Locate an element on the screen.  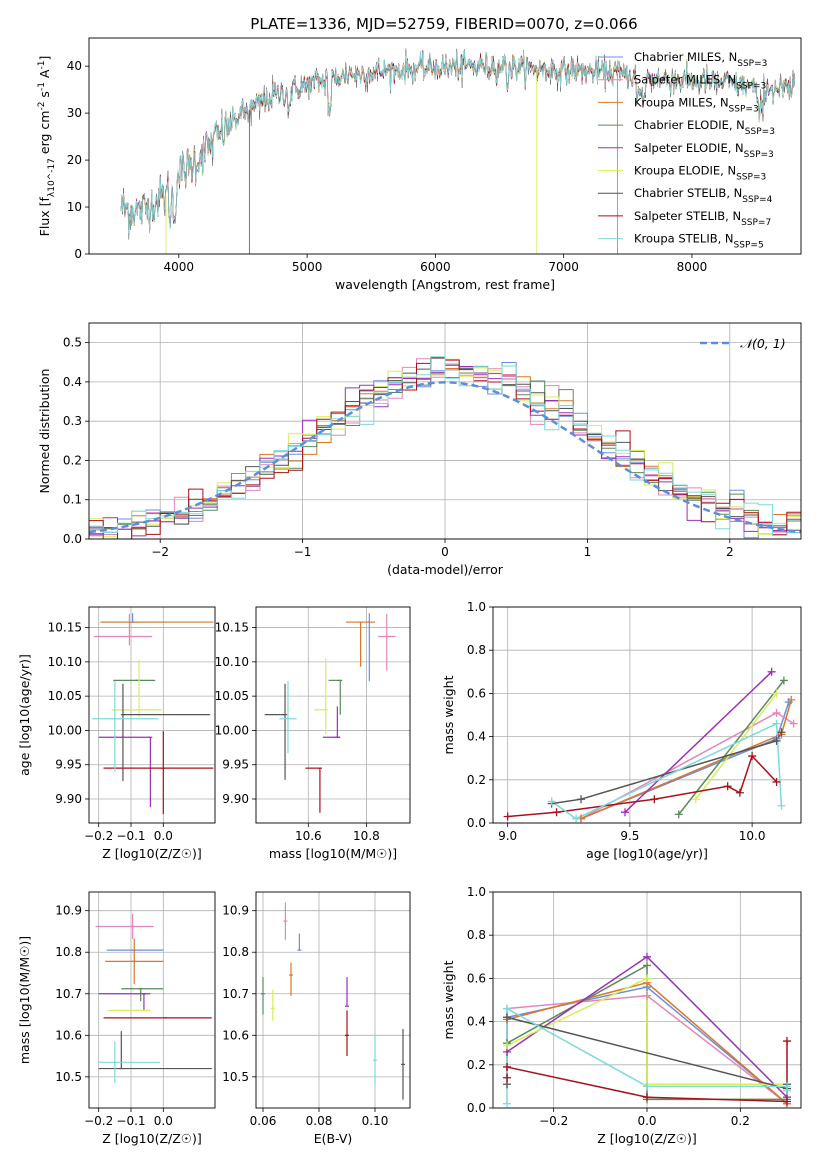
x-tick-label: −1 is located at coordinates (303, 552).